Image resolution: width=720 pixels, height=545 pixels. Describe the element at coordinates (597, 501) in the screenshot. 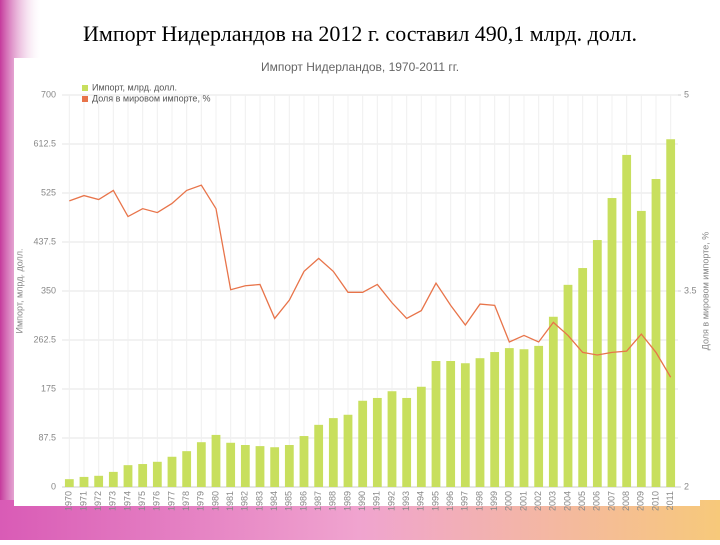

I see `x-tick-label: 2006` at that location.